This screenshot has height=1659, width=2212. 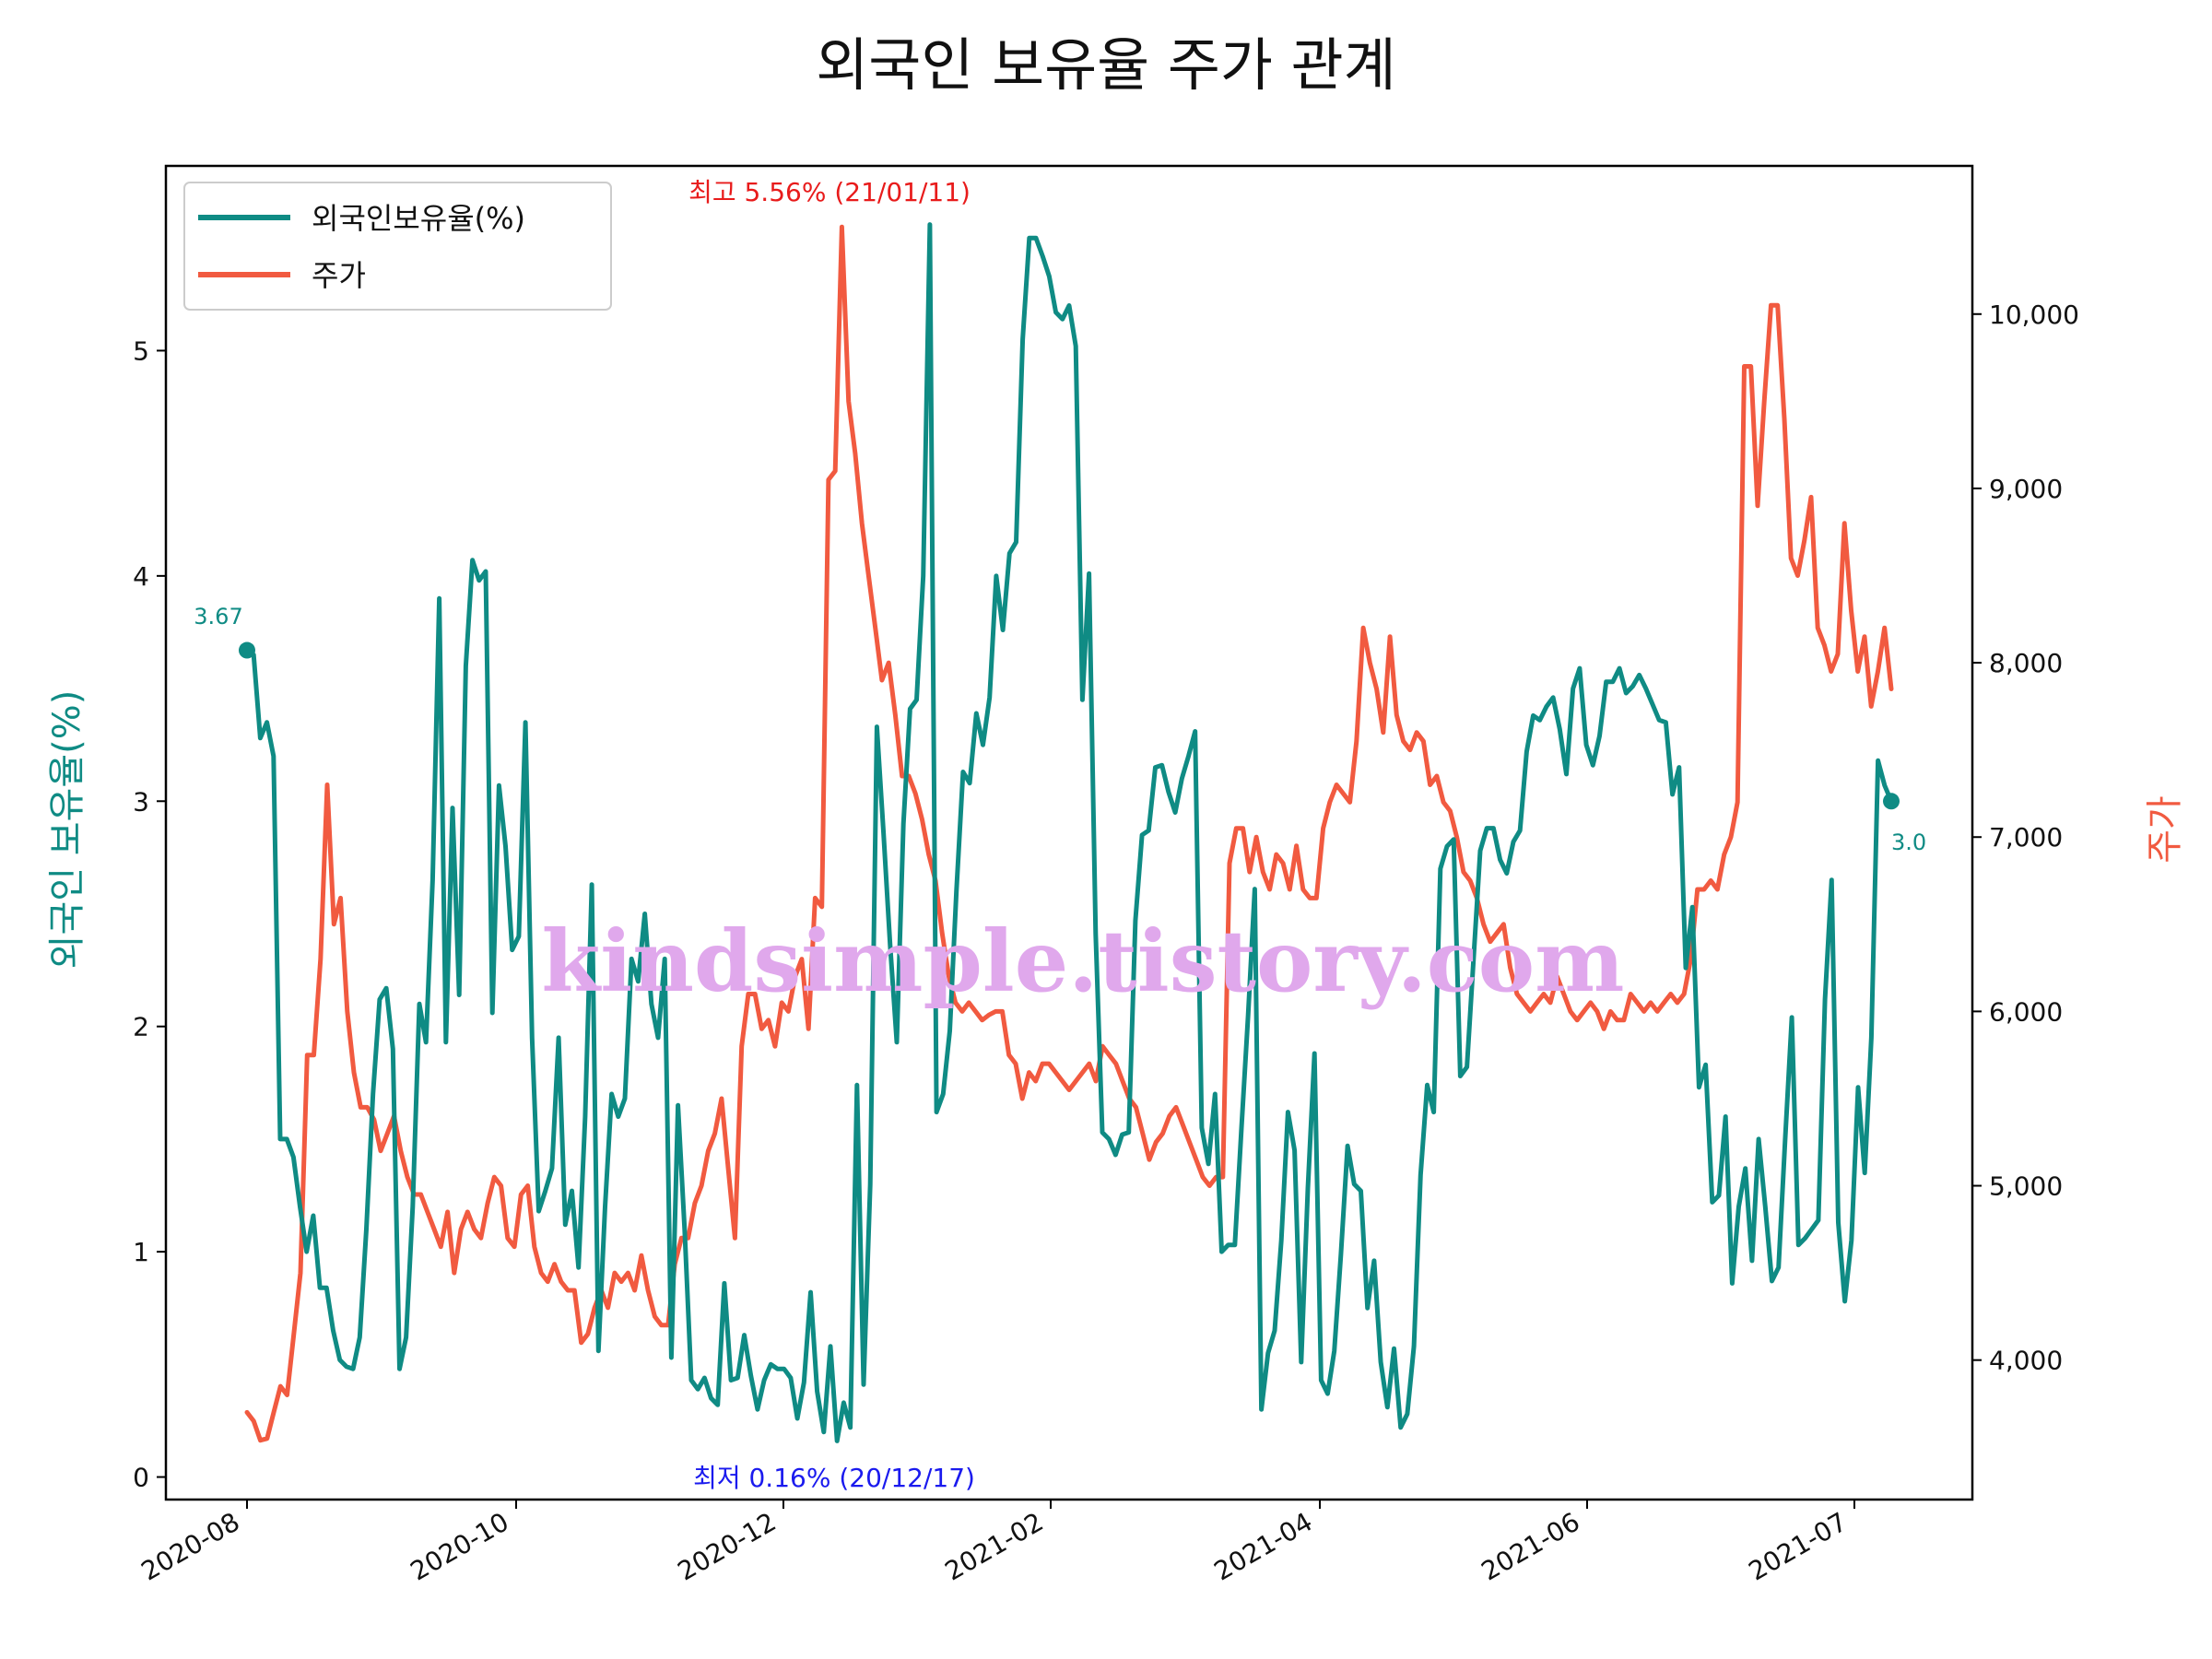 I want to click on end-point-marker, so click(x=1891, y=801).